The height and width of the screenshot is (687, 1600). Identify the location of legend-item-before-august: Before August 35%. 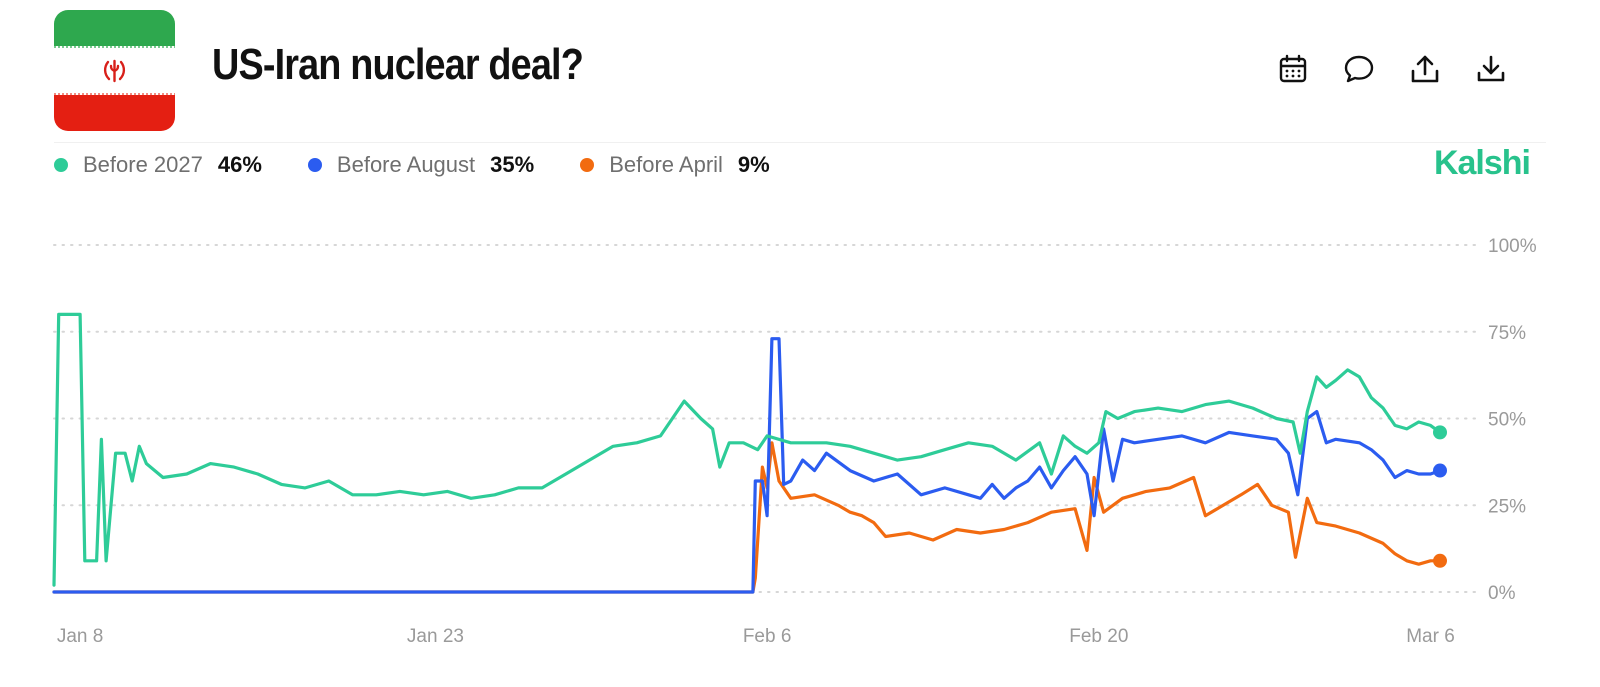
(421, 165).